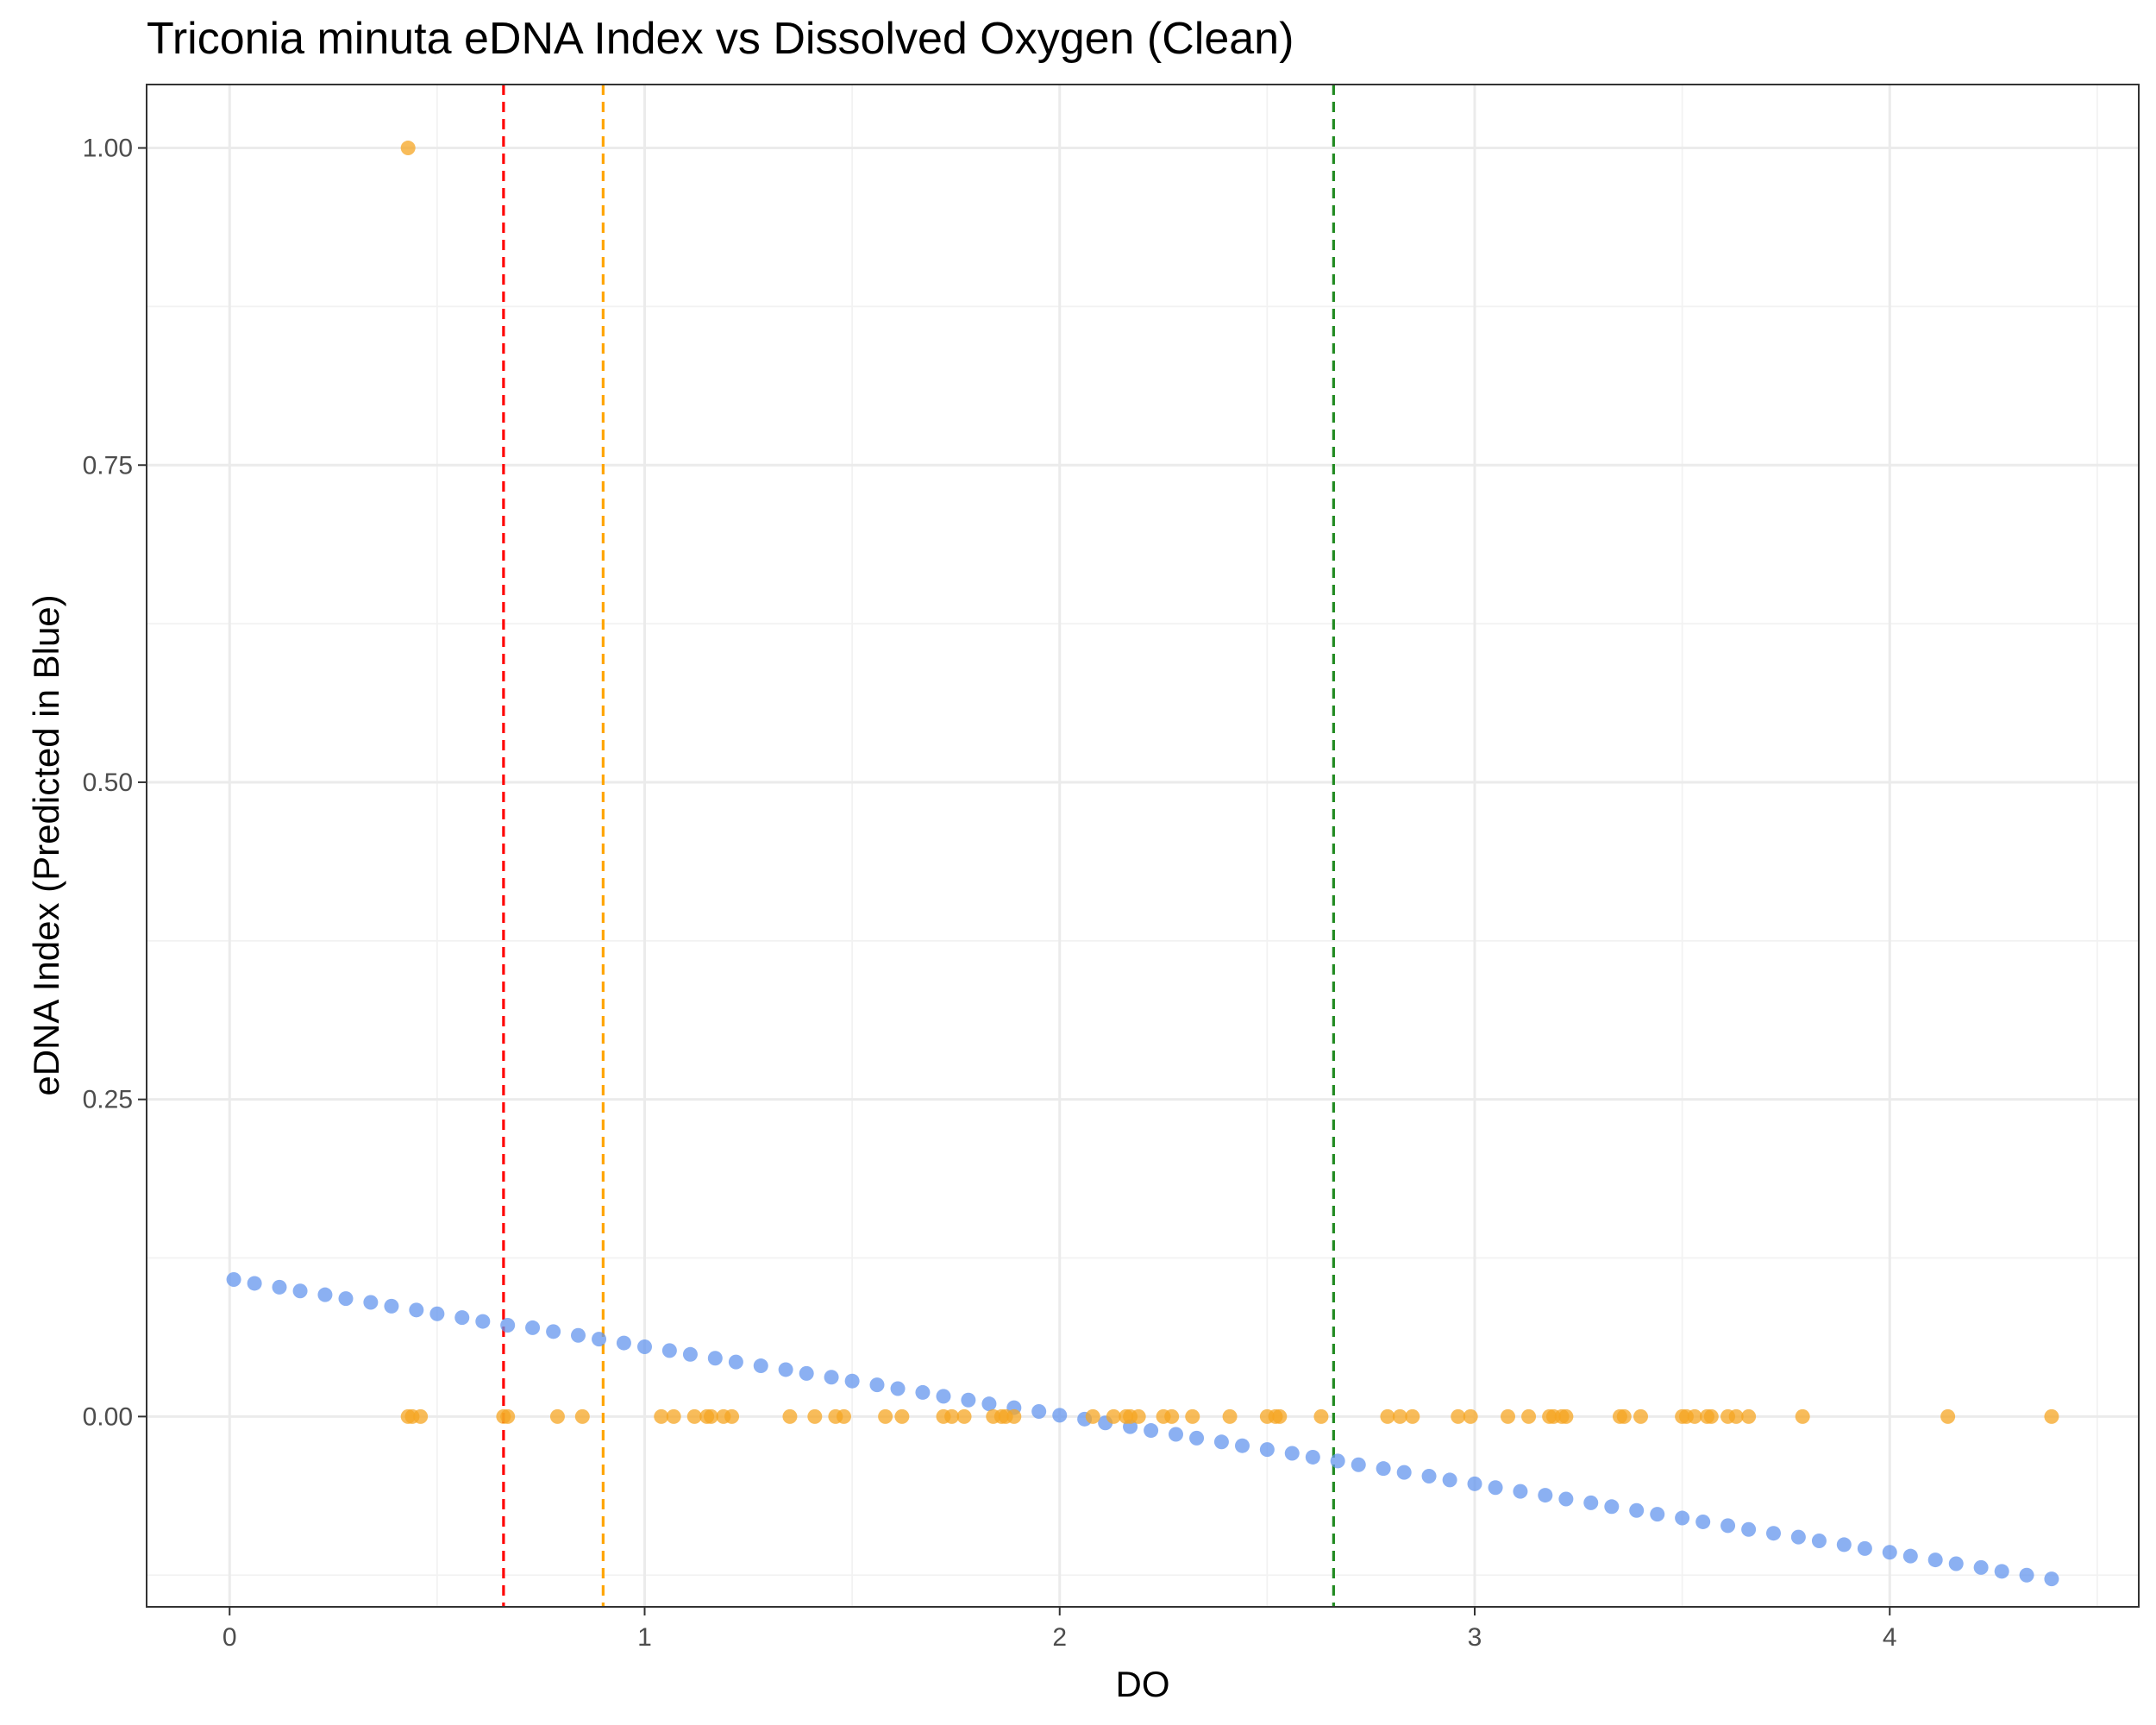 The height and width of the screenshot is (1725, 2156). What do you see at coordinates (1475, 1638) in the screenshot?
I see `x-tick-label: 3` at bounding box center [1475, 1638].